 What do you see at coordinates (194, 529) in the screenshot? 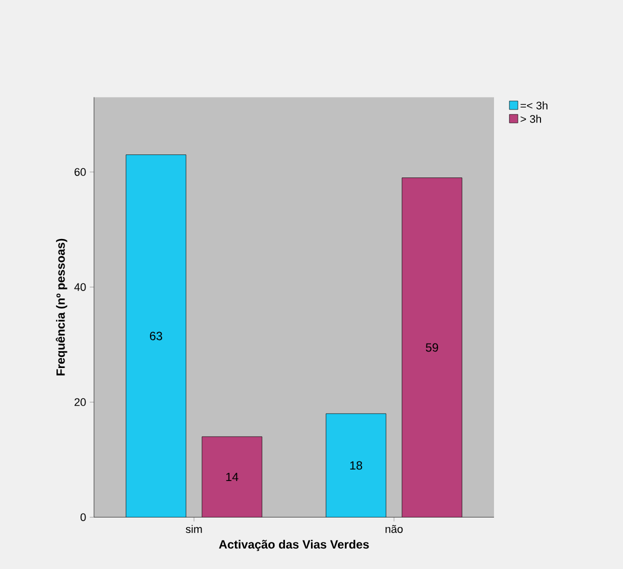
I see `x-tick-label: sim` at bounding box center [194, 529].